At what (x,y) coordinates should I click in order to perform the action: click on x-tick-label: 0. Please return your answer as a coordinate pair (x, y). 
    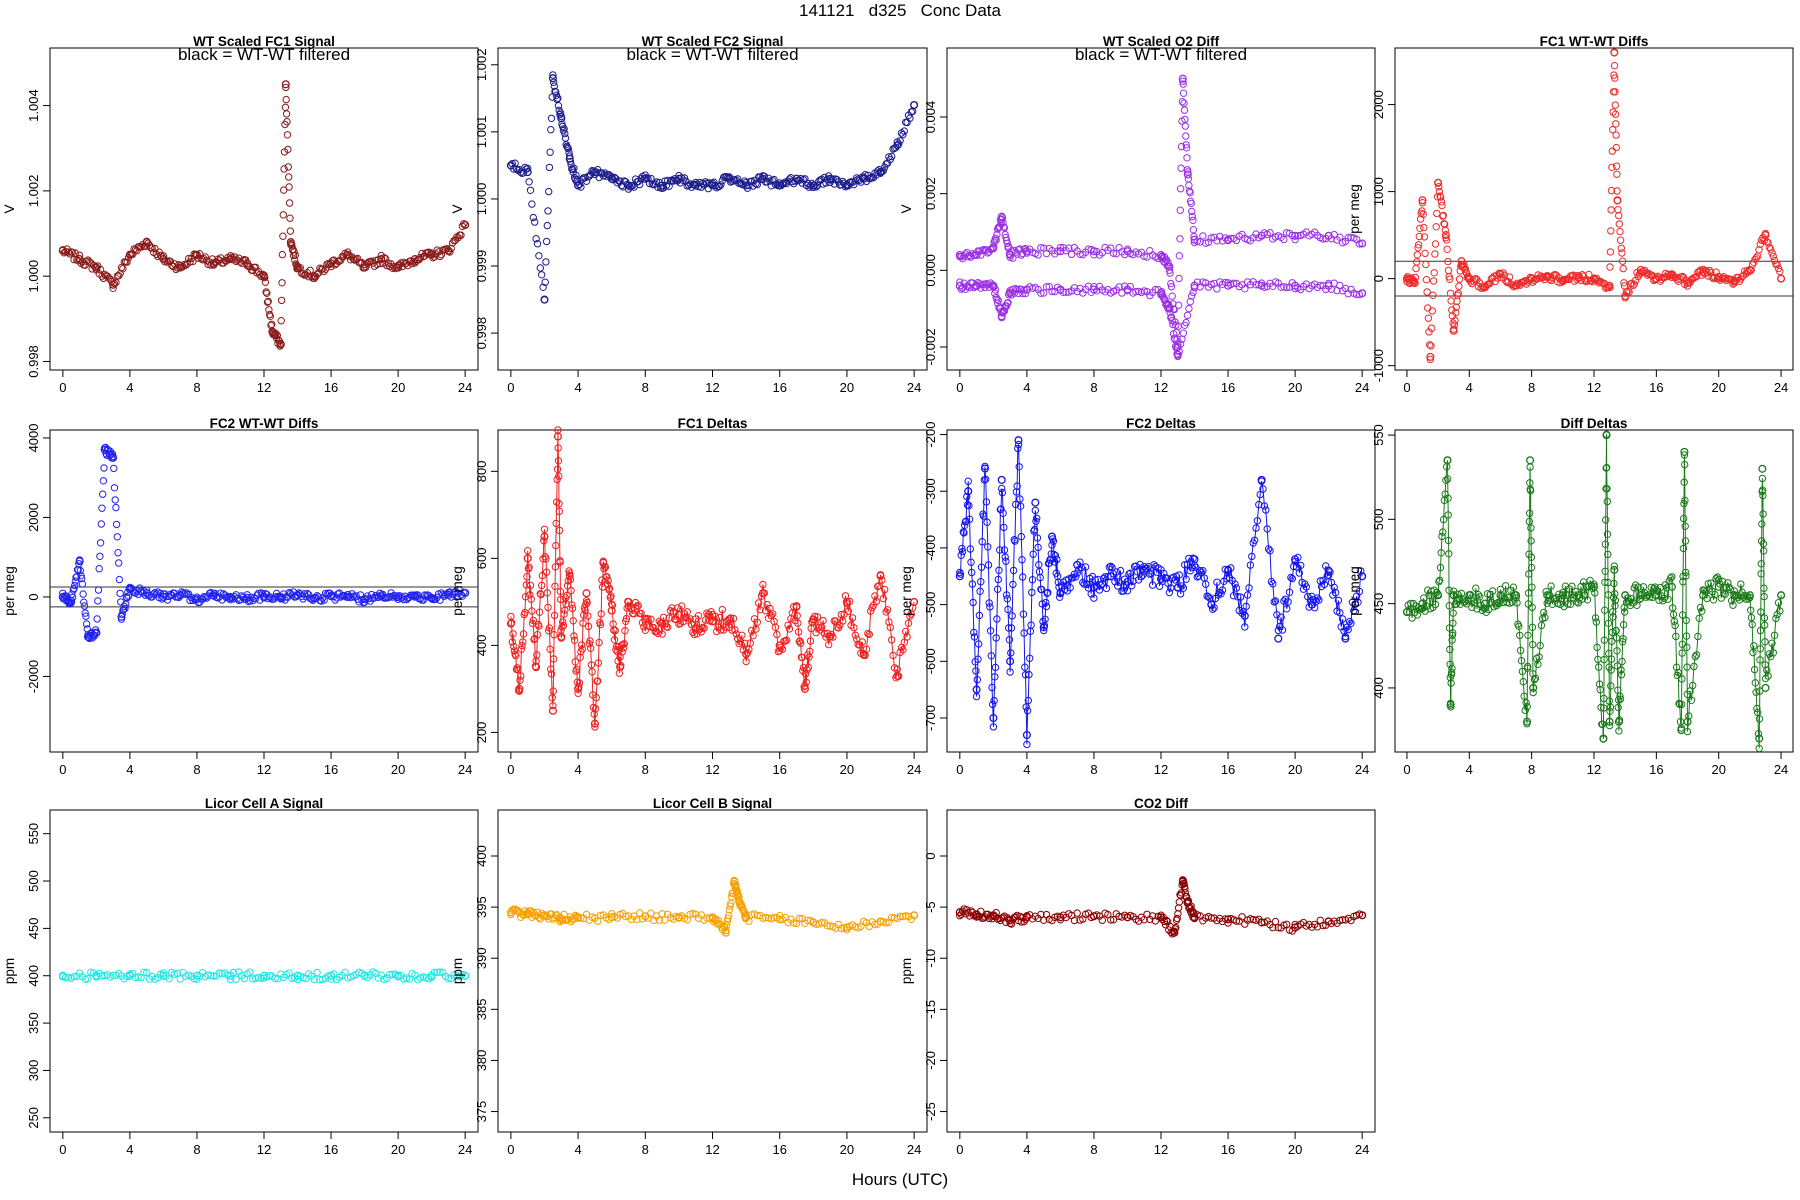
    Looking at the image, I should click on (62, 769).